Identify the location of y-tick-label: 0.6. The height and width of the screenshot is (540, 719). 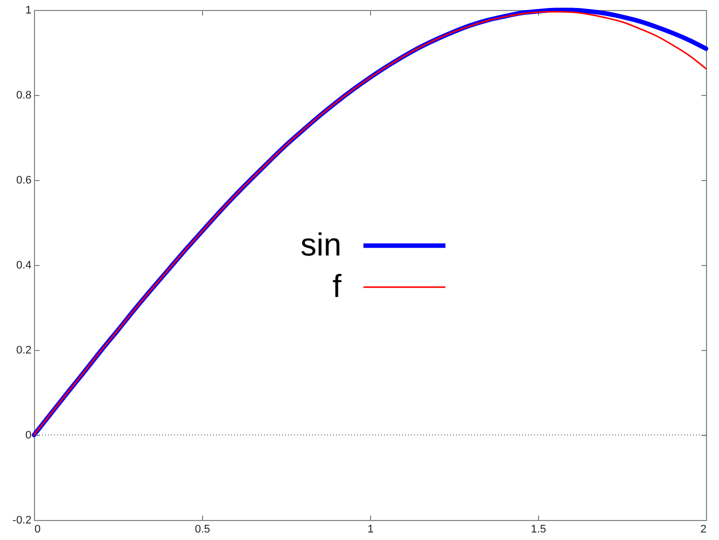
(24, 180).